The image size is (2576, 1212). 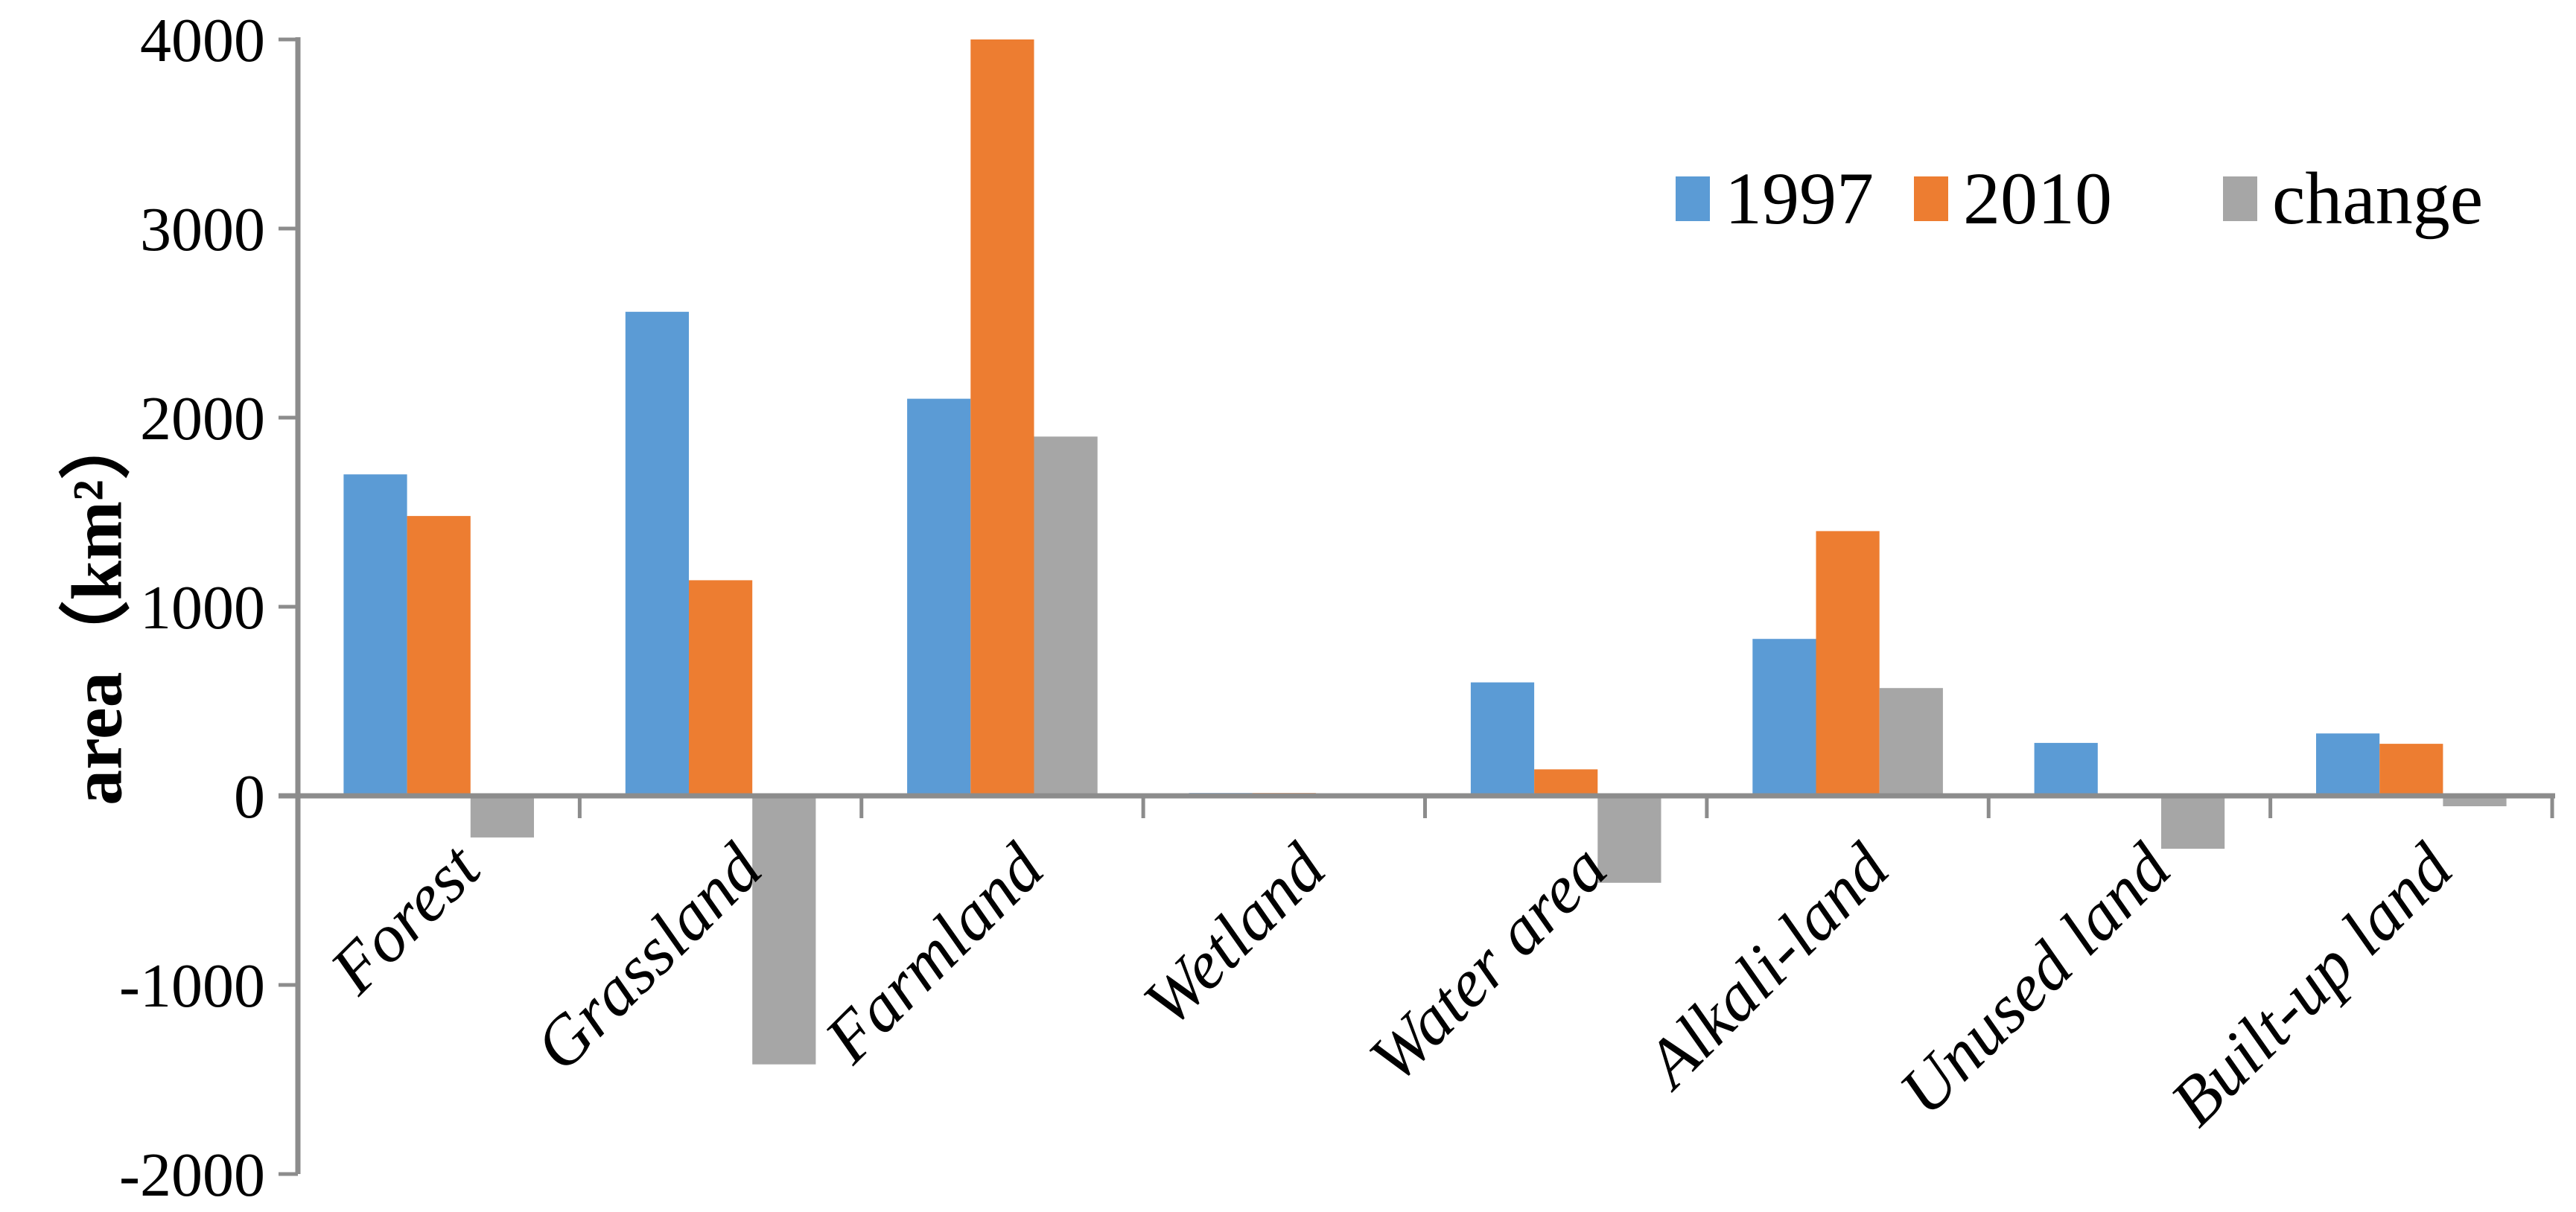 What do you see at coordinates (1784, 717) in the screenshot?
I see `bar-1997-alkali-land` at bounding box center [1784, 717].